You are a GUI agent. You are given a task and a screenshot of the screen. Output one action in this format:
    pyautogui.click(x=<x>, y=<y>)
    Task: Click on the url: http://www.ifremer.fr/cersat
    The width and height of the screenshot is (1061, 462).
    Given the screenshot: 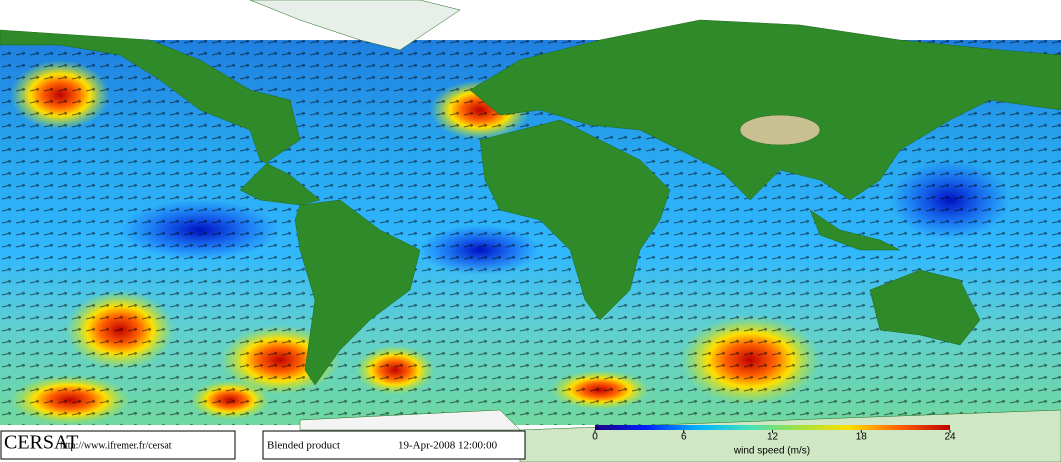 What is the action you would take?
    pyautogui.click(x=116, y=445)
    